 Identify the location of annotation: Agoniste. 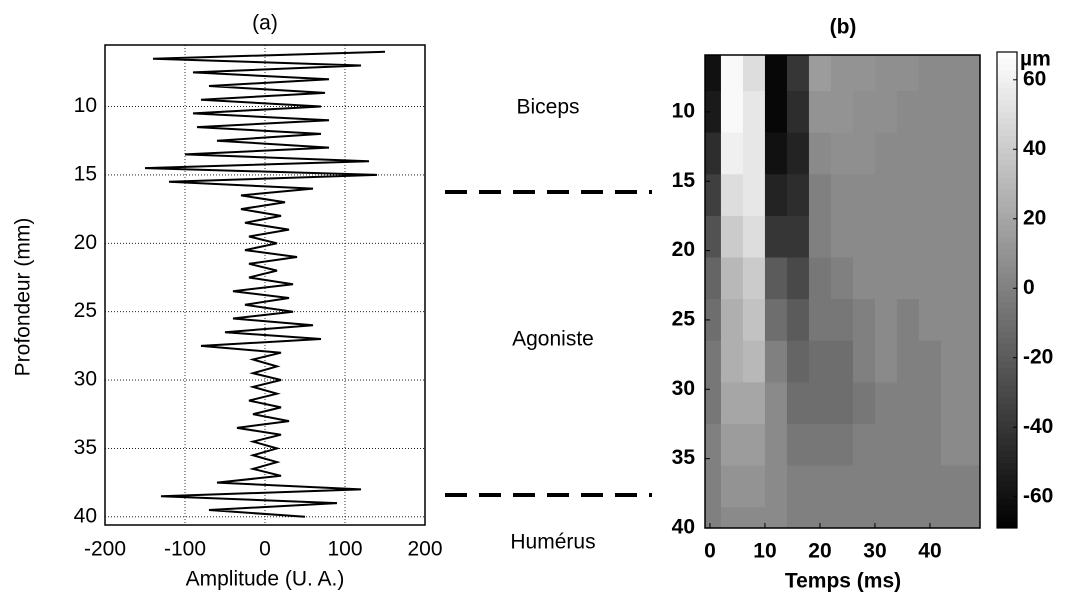
(553, 339).